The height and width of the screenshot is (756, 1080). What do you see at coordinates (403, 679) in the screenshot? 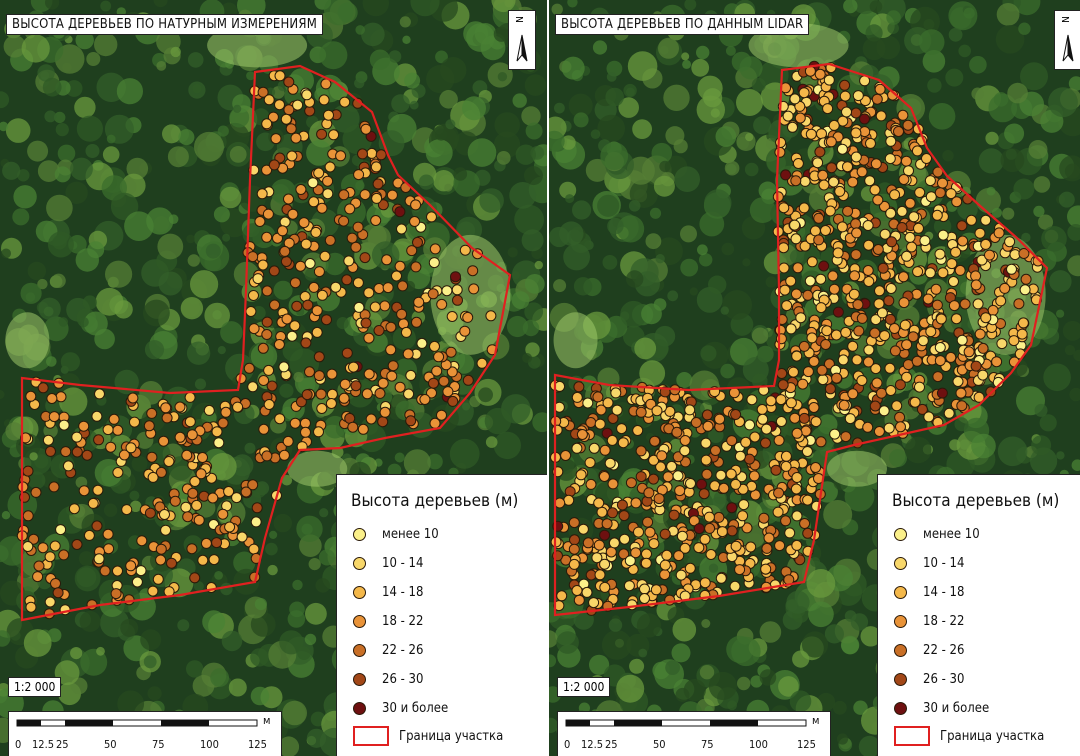
I see `legend-label: 26 - 30` at bounding box center [403, 679].